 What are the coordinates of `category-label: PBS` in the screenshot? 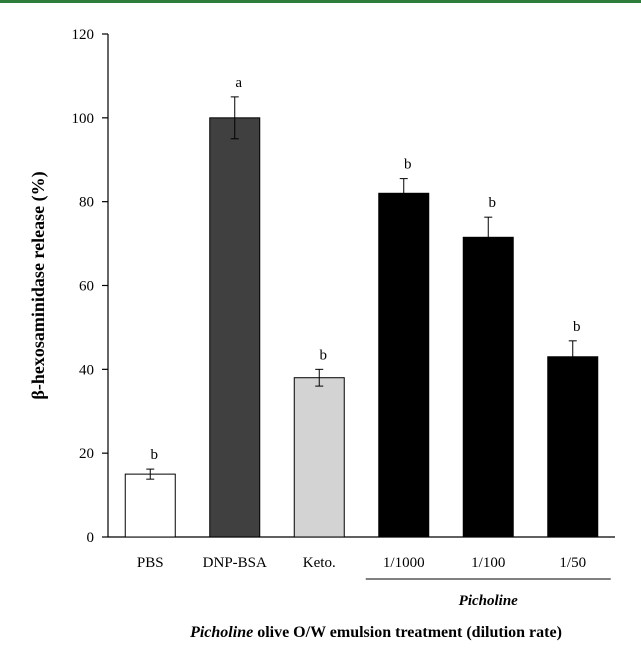 It's located at (150, 563).